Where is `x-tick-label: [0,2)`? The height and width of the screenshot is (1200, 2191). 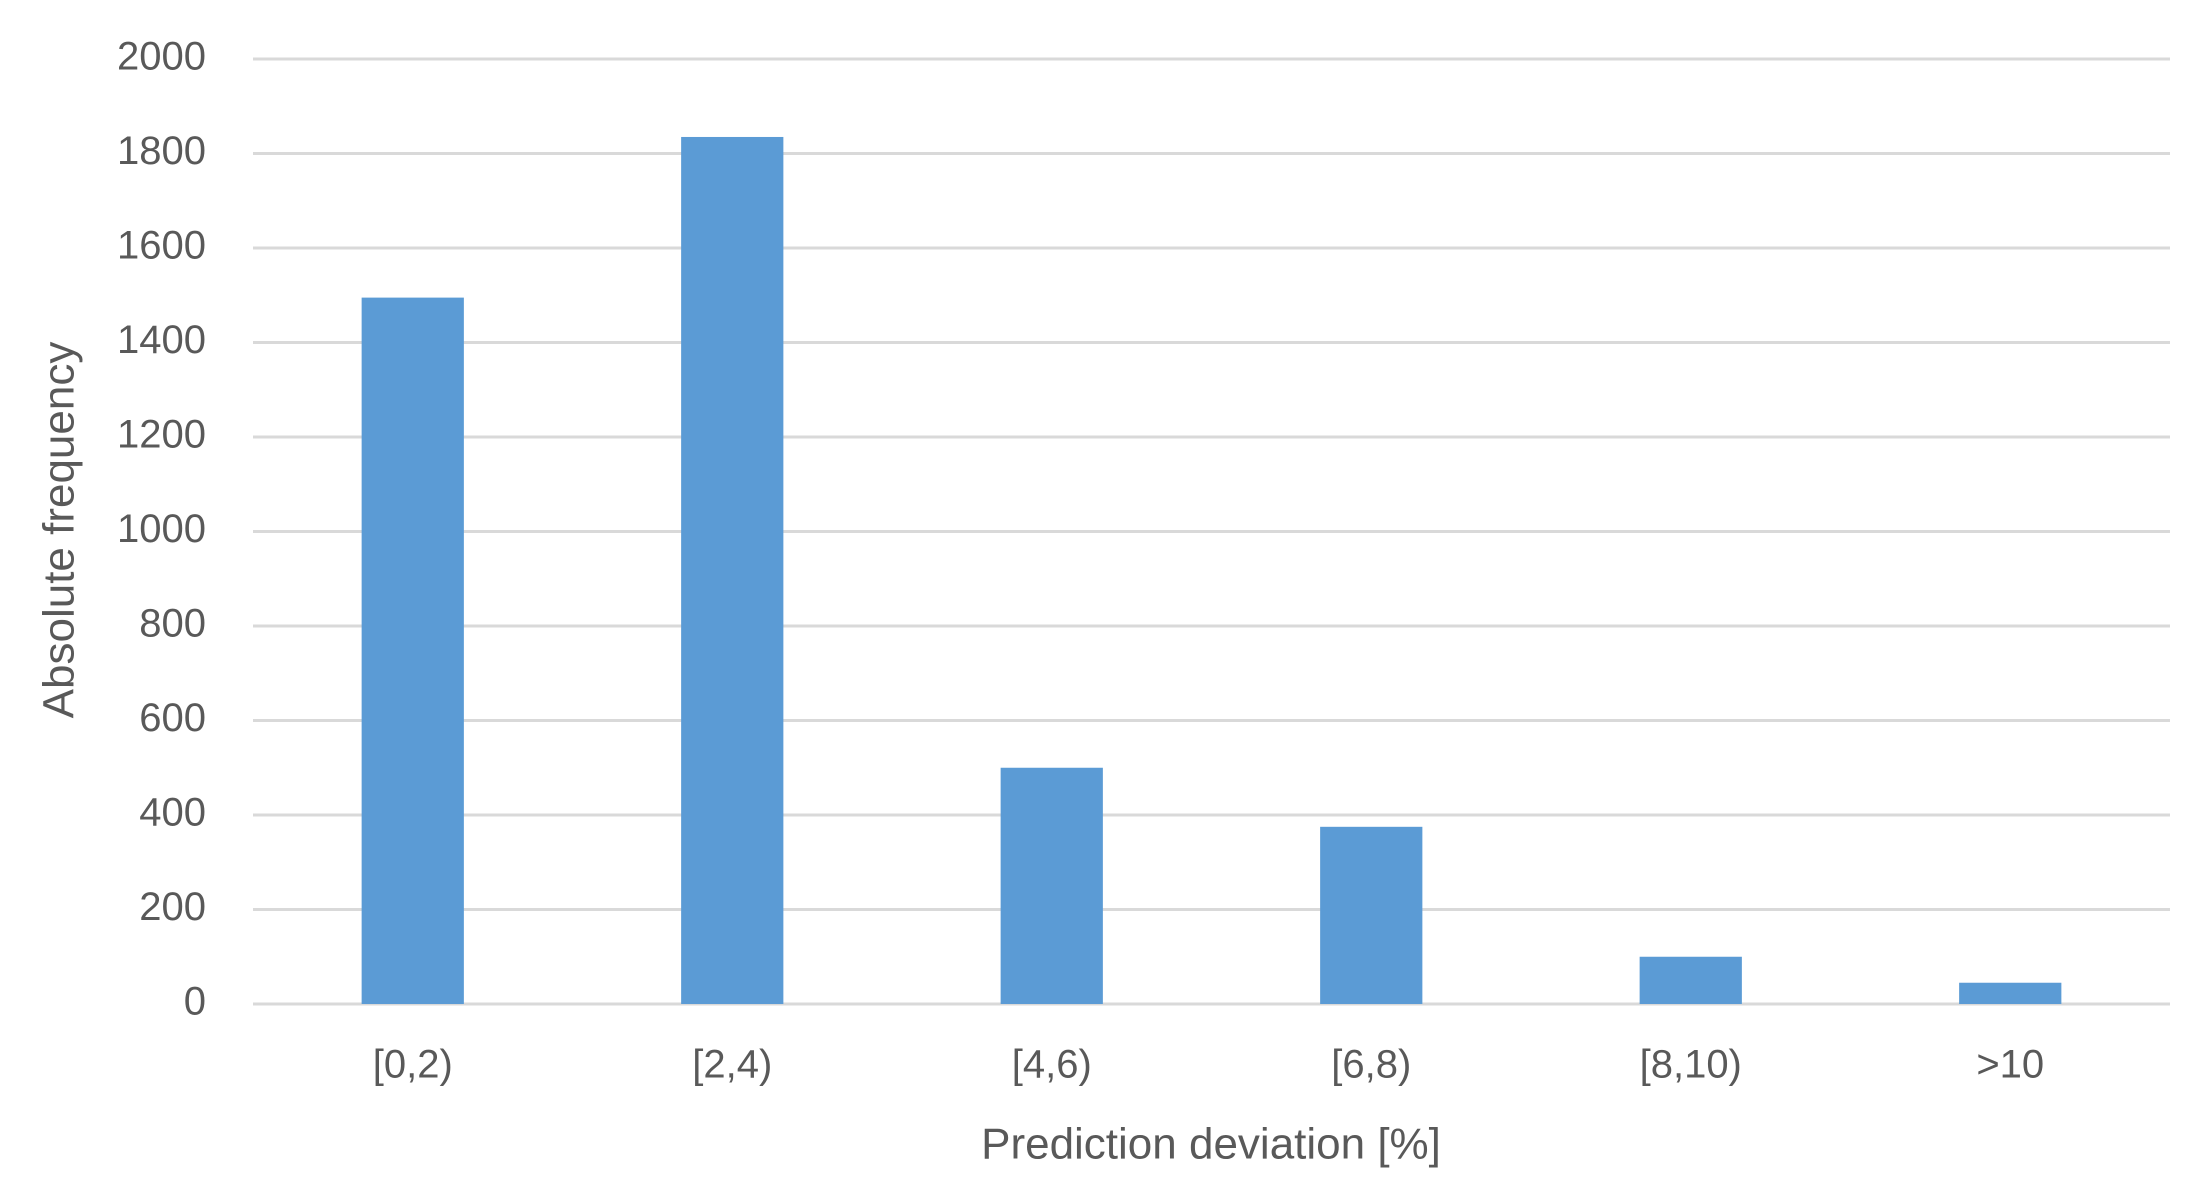 x-tick-label: [0,2) is located at coordinates (413, 1065).